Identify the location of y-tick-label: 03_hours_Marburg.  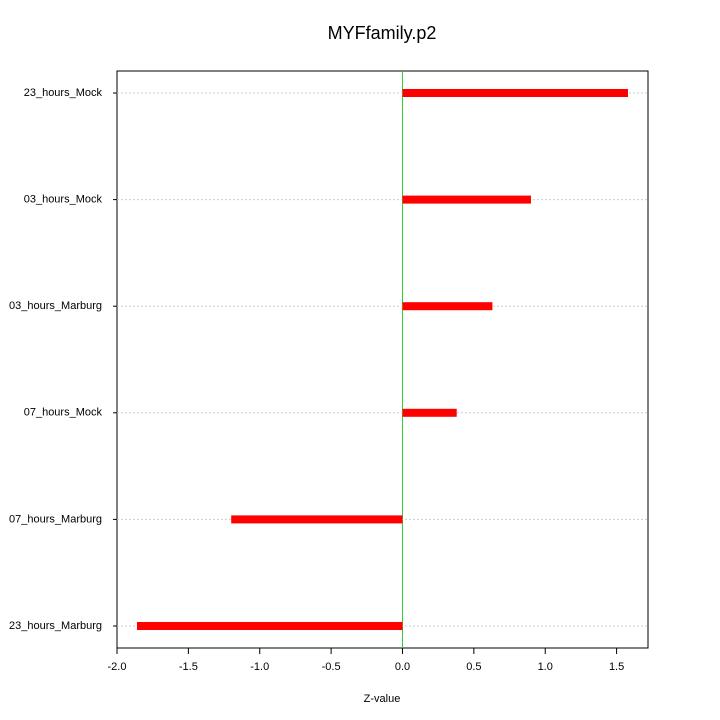
(55, 306).